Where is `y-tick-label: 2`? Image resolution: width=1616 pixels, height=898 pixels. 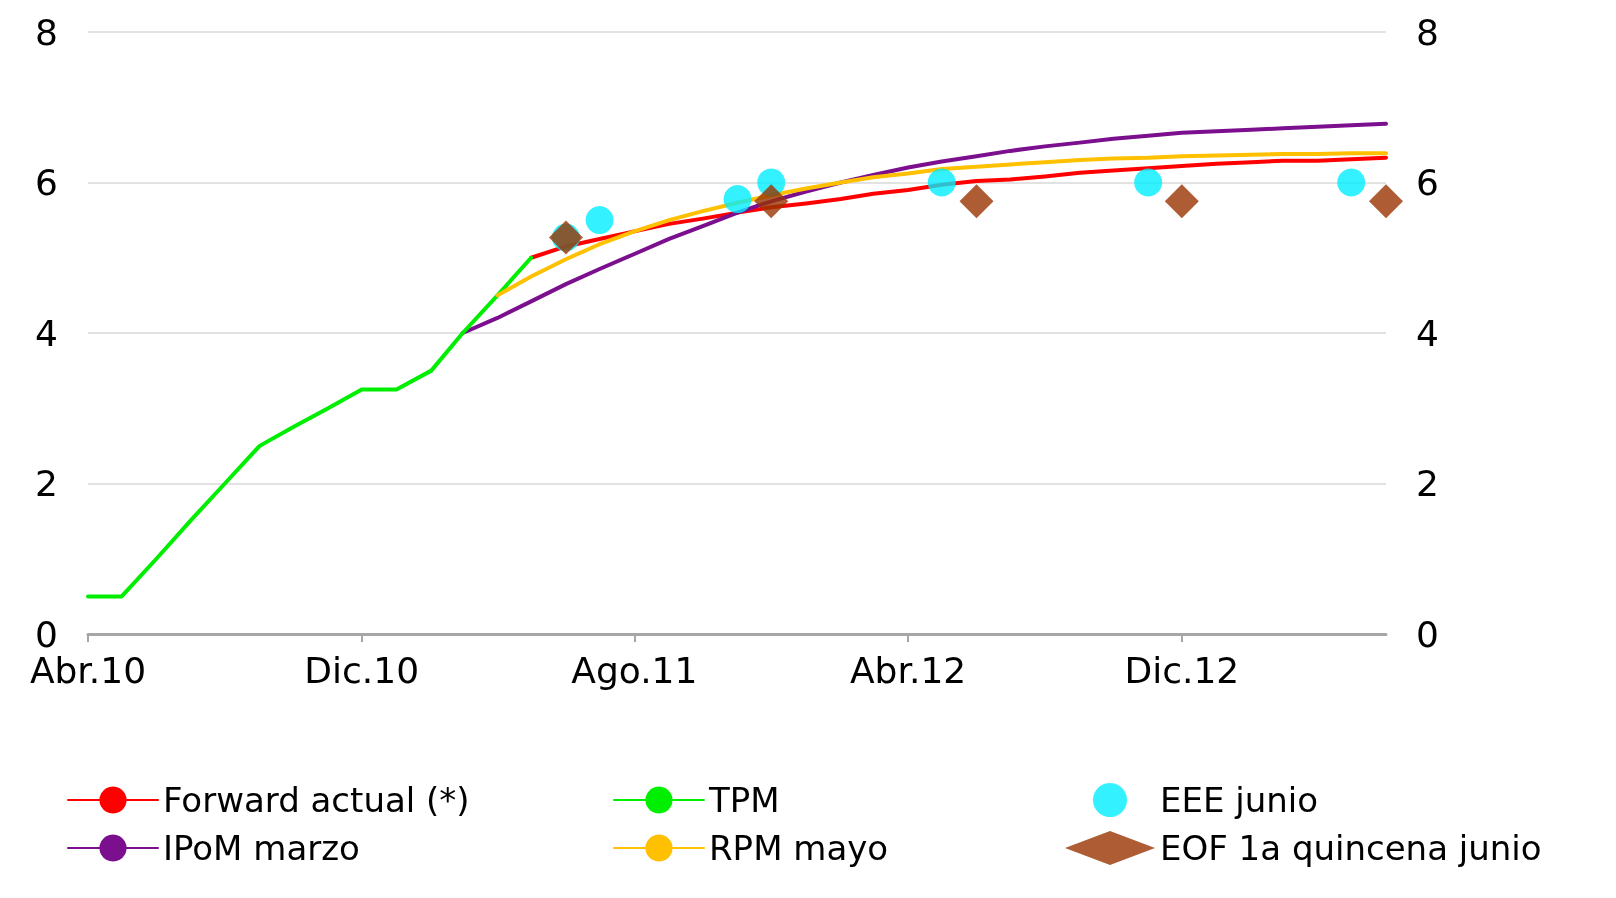 y-tick-label: 2 is located at coordinates (46, 483).